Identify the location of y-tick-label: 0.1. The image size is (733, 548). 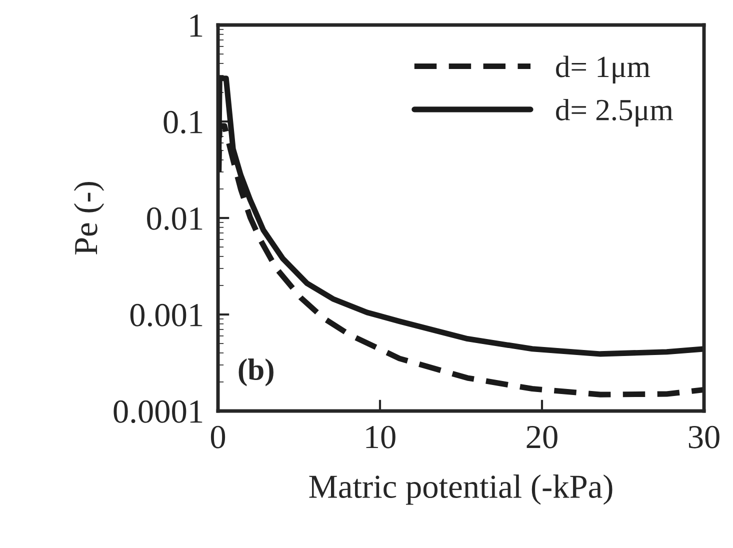
(183, 122).